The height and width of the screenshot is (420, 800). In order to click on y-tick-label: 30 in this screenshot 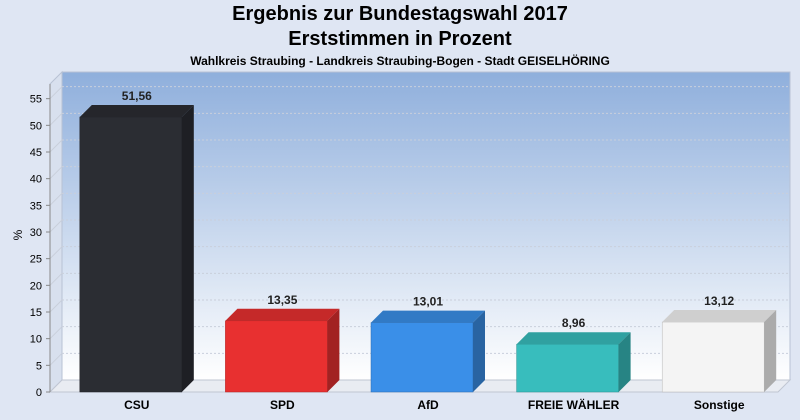, I will do `click(36, 233)`.